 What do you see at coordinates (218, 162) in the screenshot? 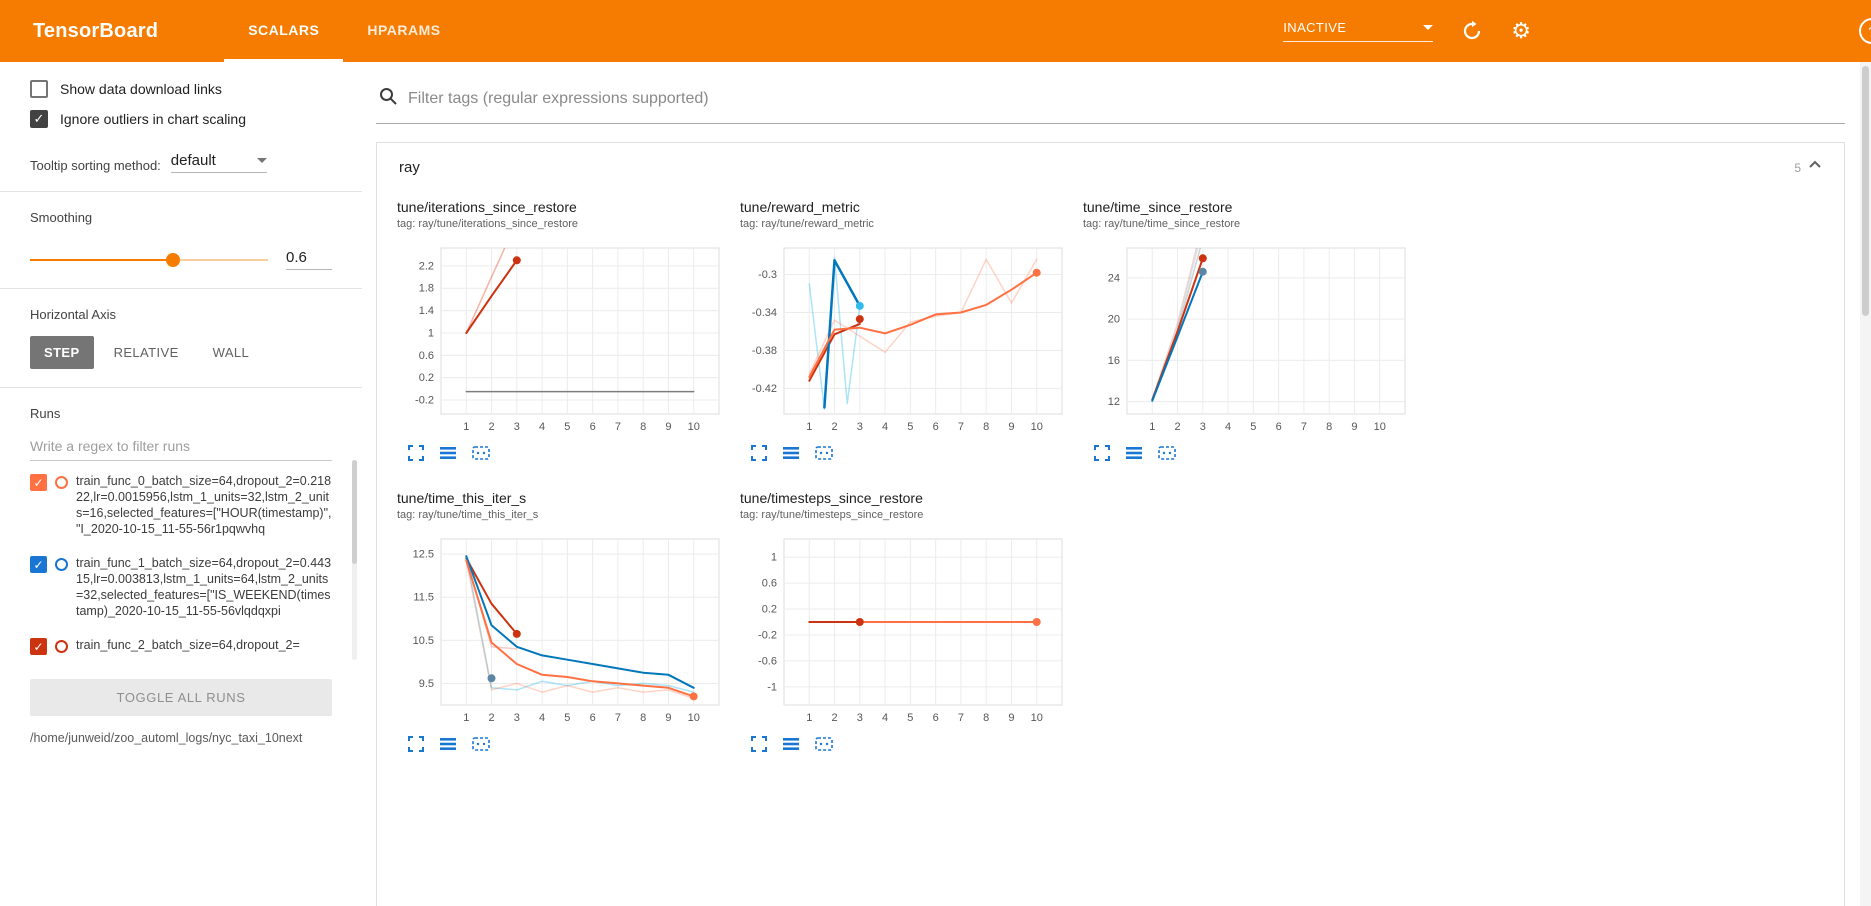
I see `tooltip-sorting-dropdown: default` at bounding box center [218, 162].